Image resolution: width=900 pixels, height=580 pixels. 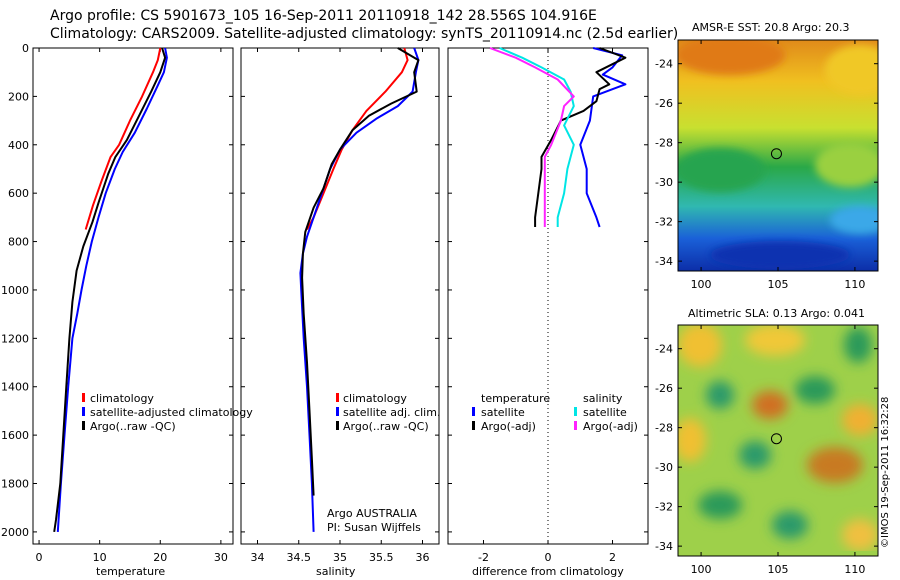 What do you see at coordinates (39, 557) in the screenshot?
I see `temperature-x-tick-label: 0` at bounding box center [39, 557].